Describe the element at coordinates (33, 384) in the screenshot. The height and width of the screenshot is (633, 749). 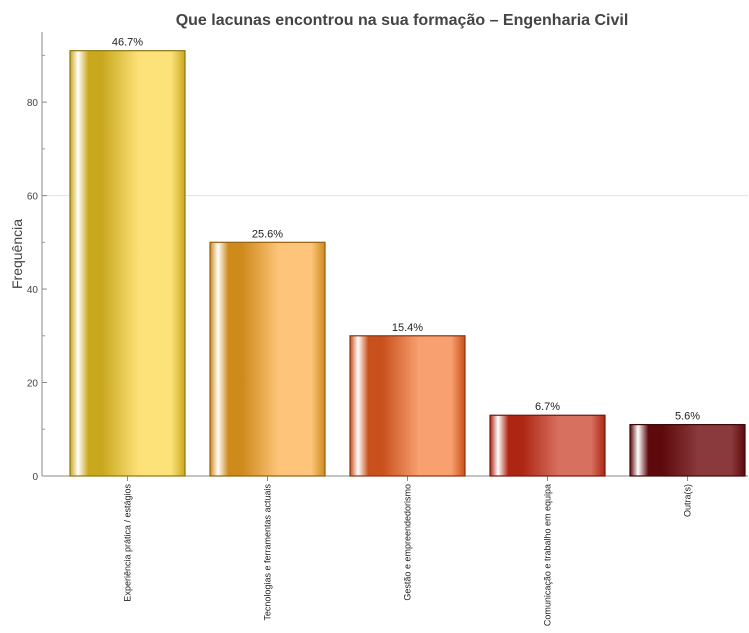
I see `y-tick-label: 20` at that location.